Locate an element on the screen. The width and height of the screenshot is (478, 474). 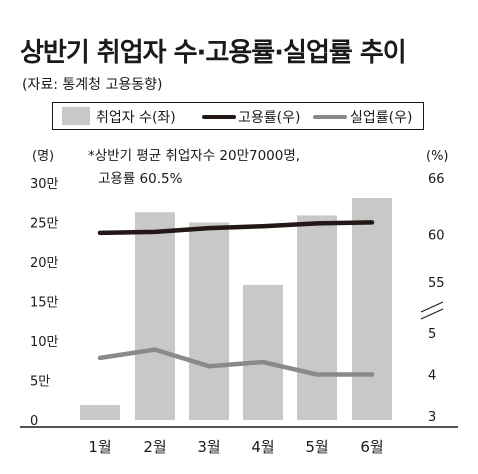
legend-swatch-employed is located at coordinates (76, 116).